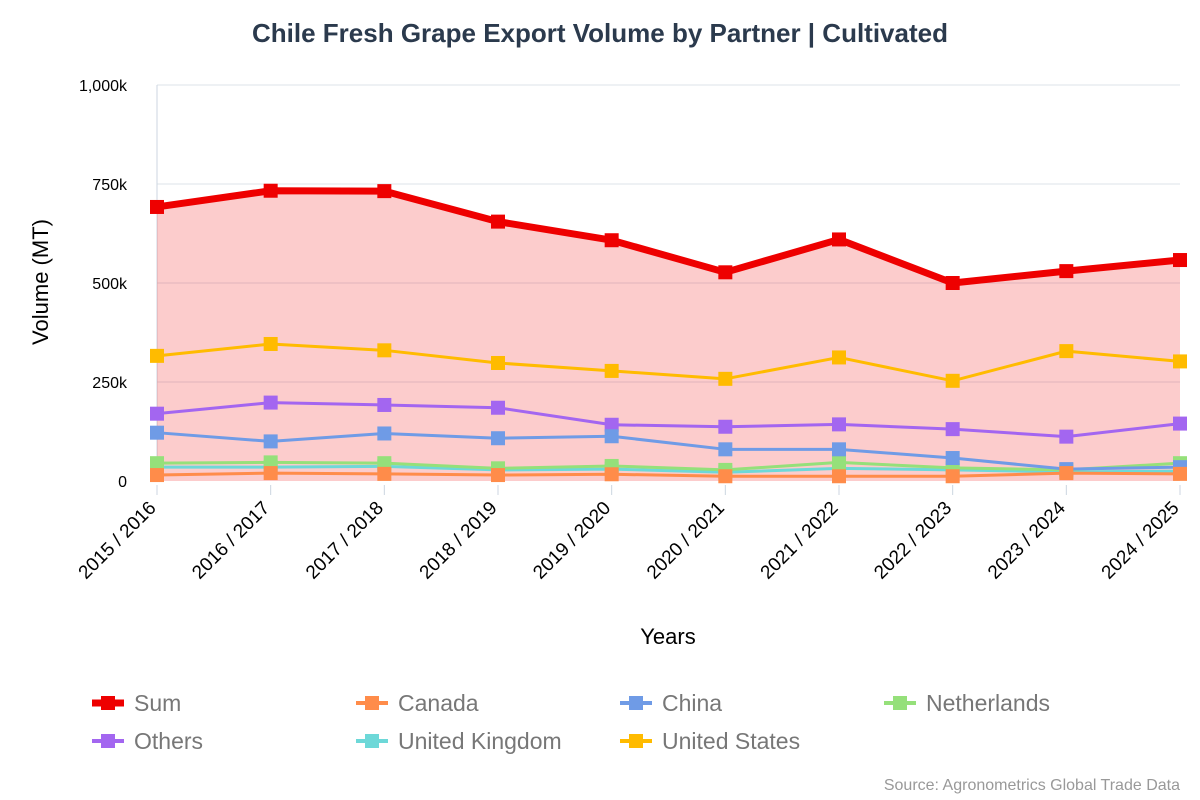 The height and width of the screenshot is (800, 1200). Describe the element at coordinates (157, 703) in the screenshot. I see `legend-label: Sum` at that location.